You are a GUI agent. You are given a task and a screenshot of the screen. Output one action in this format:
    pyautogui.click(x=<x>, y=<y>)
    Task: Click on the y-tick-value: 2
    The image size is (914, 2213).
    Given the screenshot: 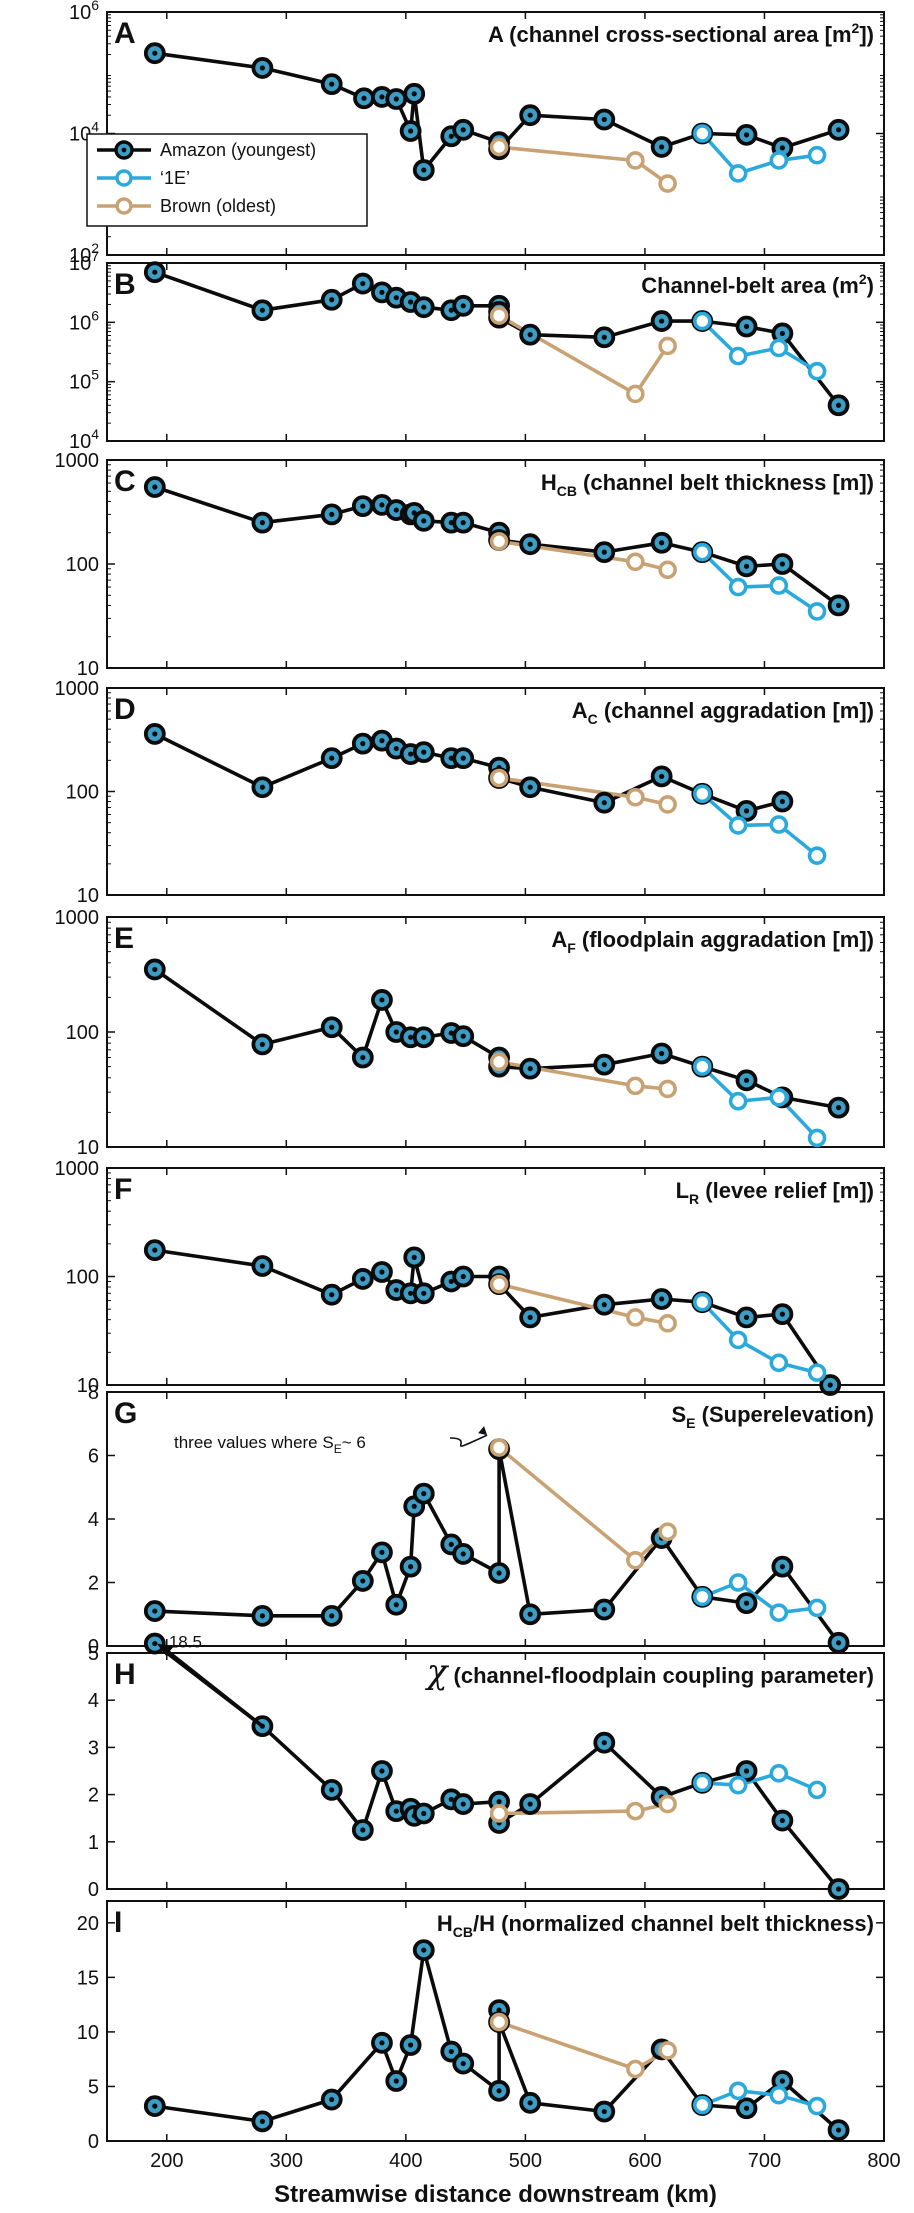 What is the action you would take?
    pyautogui.click(x=93, y=1796)
    